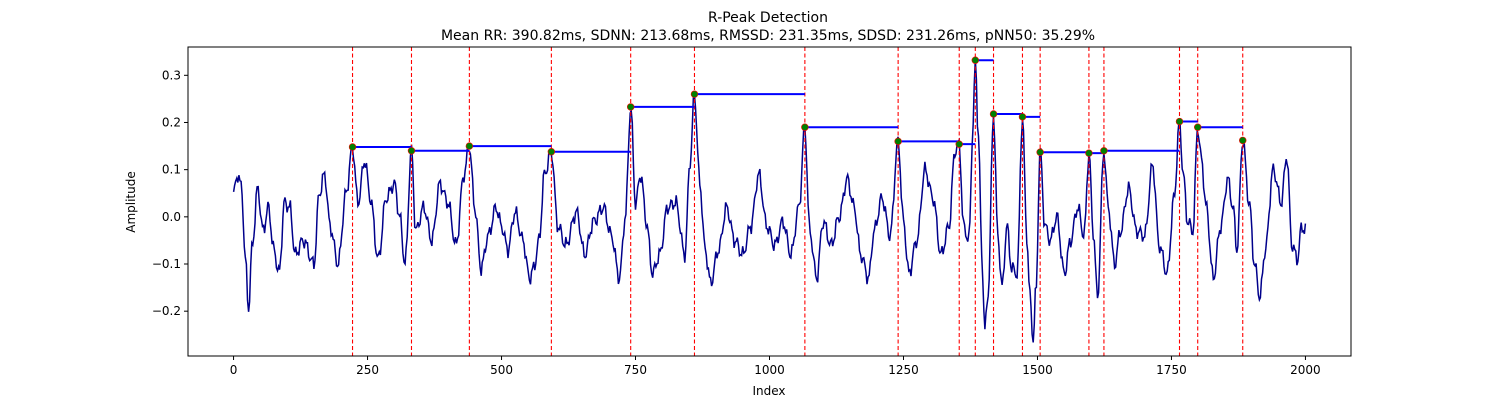 The height and width of the screenshot is (400, 1500). Describe the element at coordinates (234, 370) in the screenshot. I see `x-tick-label: 0` at that location.